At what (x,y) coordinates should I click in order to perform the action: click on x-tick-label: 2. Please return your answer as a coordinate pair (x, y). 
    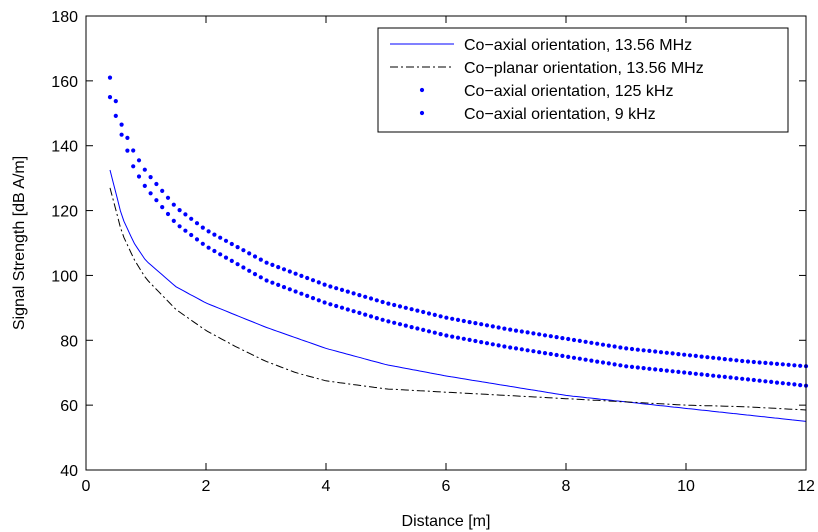
    Looking at the image, I should click on (206, 486).